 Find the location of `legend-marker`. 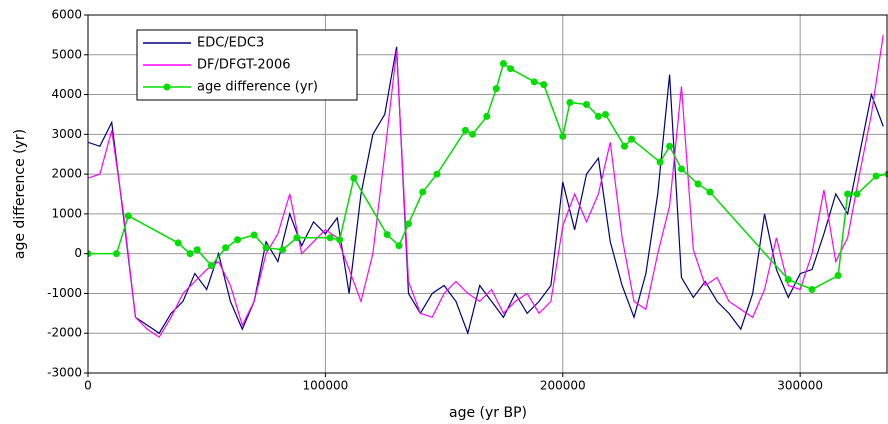

legend-marker is located at coordinates (167, 87).